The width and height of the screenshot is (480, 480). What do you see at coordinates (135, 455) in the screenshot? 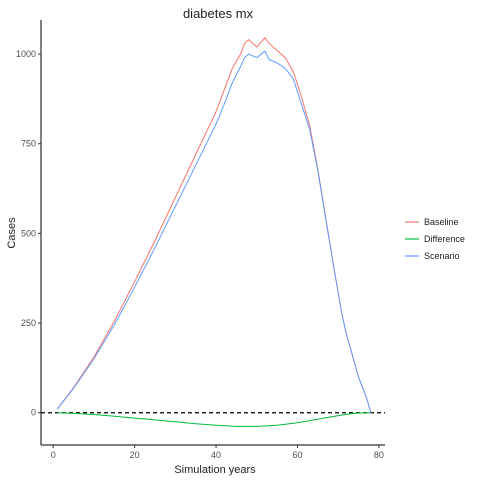
I see `x-tick-label: 20` at bounding box center [135, 455].